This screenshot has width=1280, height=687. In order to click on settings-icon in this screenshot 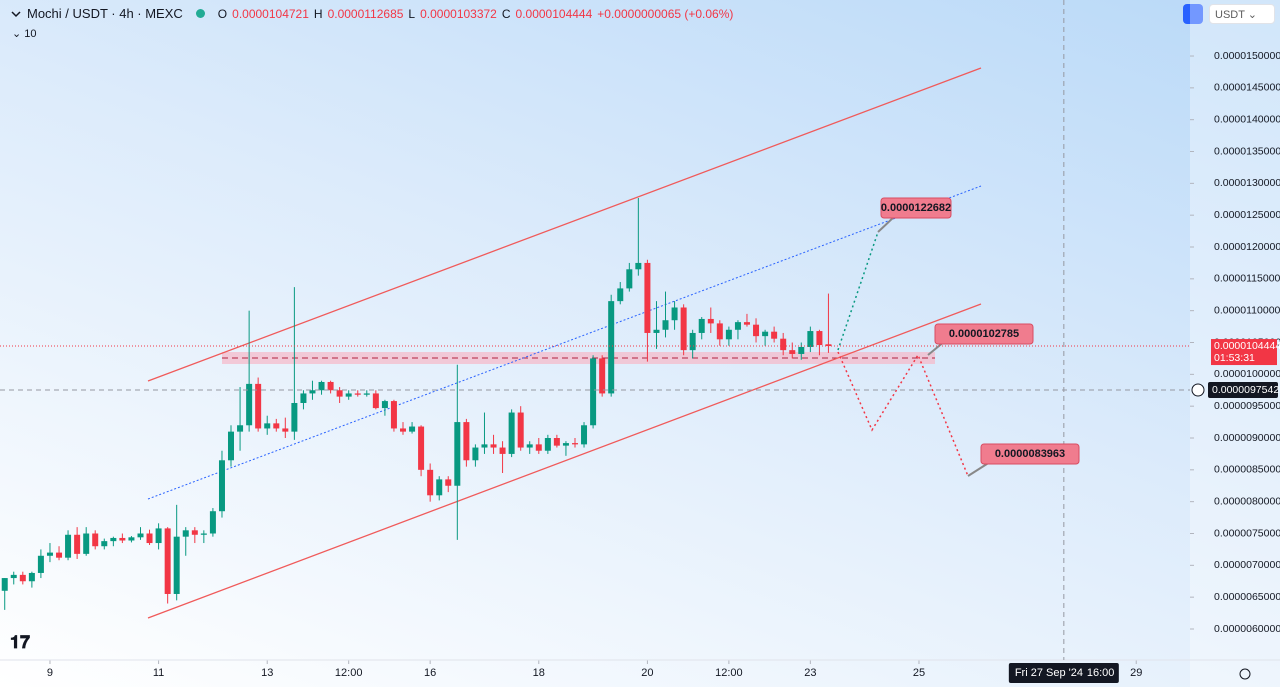, I will do `click(1245, 674)`.